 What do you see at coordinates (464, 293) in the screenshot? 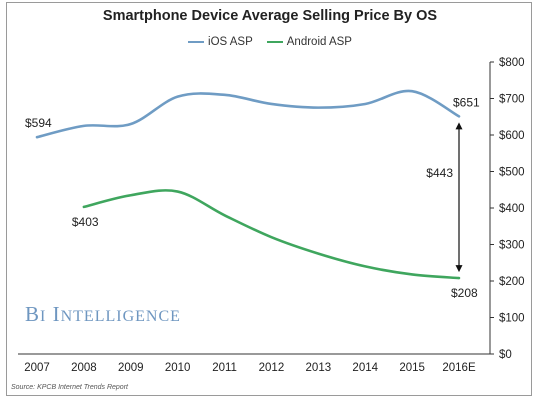
I see `data-label: $208` at bounding box center [464, 293].